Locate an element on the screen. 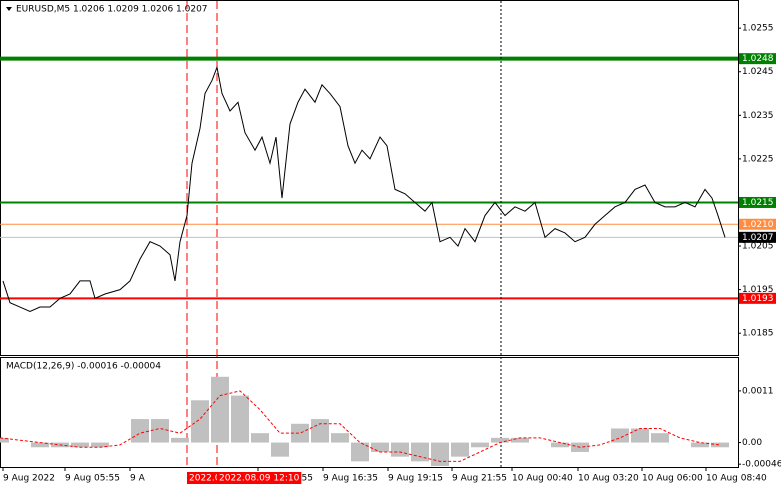  x-tick-label: 10 Aug 06:00 is located at coordinates (672, 479).